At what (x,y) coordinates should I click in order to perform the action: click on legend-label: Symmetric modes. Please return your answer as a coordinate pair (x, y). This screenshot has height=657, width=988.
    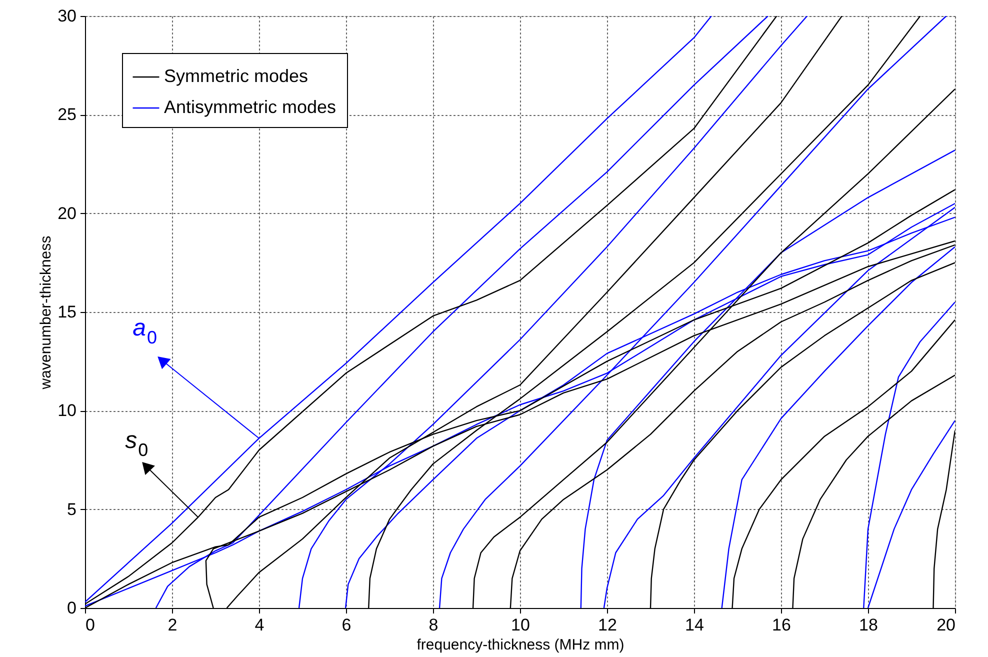
    Looking at the image, I should click on (236, 76).